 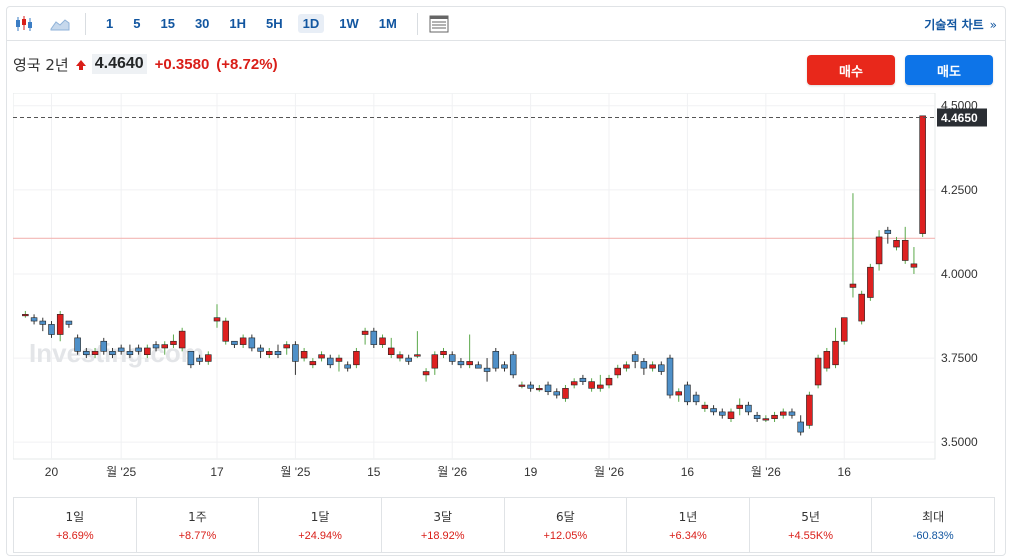 I want to click on performance-period: 6달, so click(x=565, y=517).